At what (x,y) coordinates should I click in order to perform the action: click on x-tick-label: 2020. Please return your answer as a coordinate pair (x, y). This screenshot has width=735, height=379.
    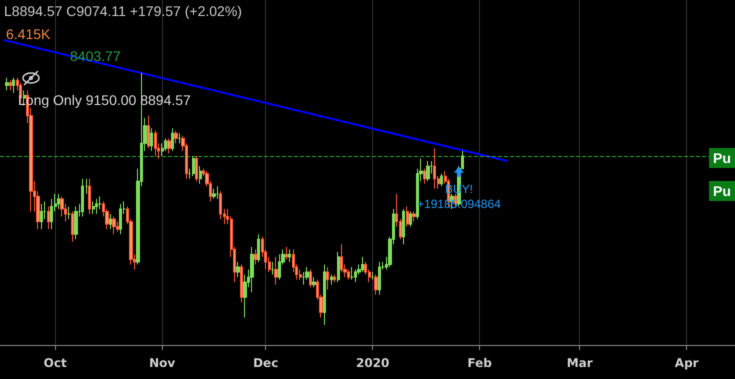
    Looking at the image, I should click on (373, 363).